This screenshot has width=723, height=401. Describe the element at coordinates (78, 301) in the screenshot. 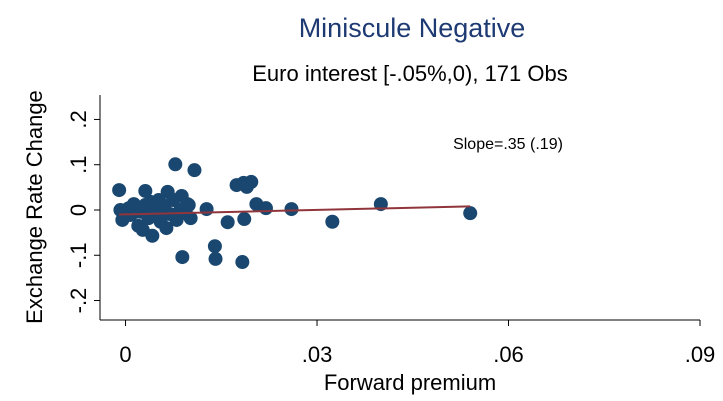

I see `y-tick-label: -.2` at that location.